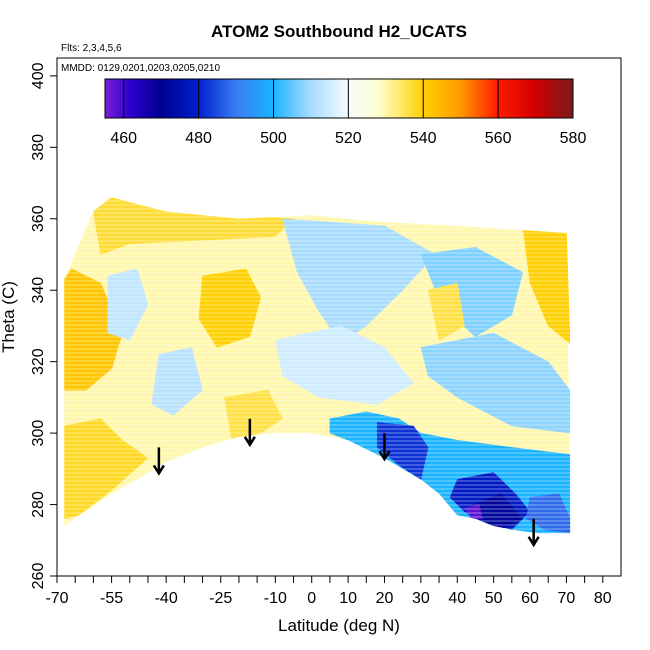  Describe the element at coordinates (385, 598) in the screenshot. I see `x-tick-label: 20` at that location.